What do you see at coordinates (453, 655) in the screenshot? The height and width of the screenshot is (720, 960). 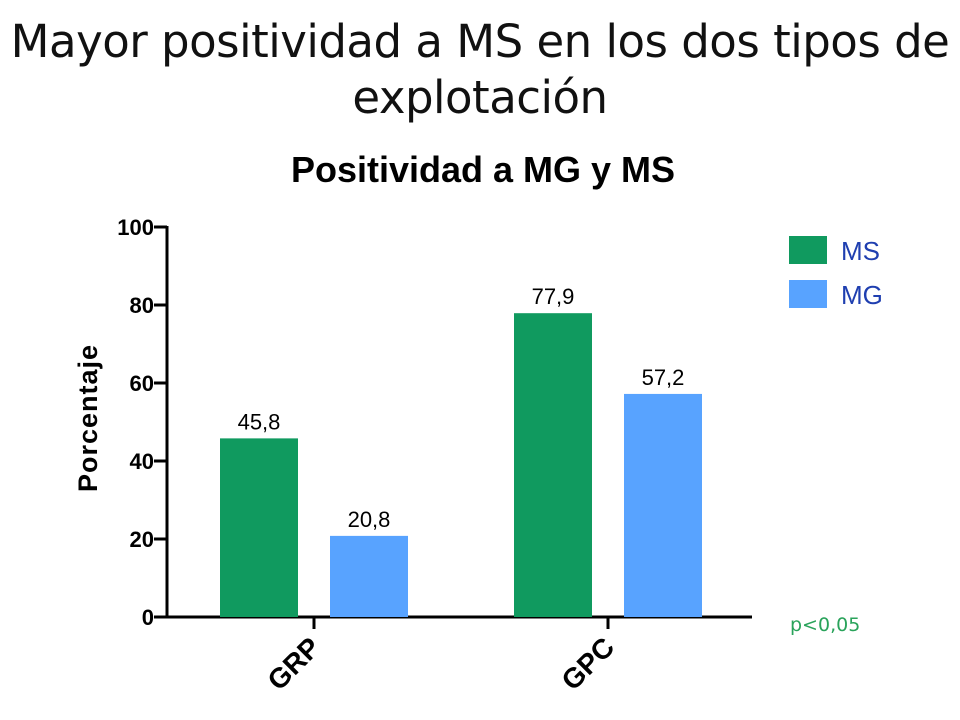 I see `x-axis: GRP GPC` at bounding box center [453, 655].